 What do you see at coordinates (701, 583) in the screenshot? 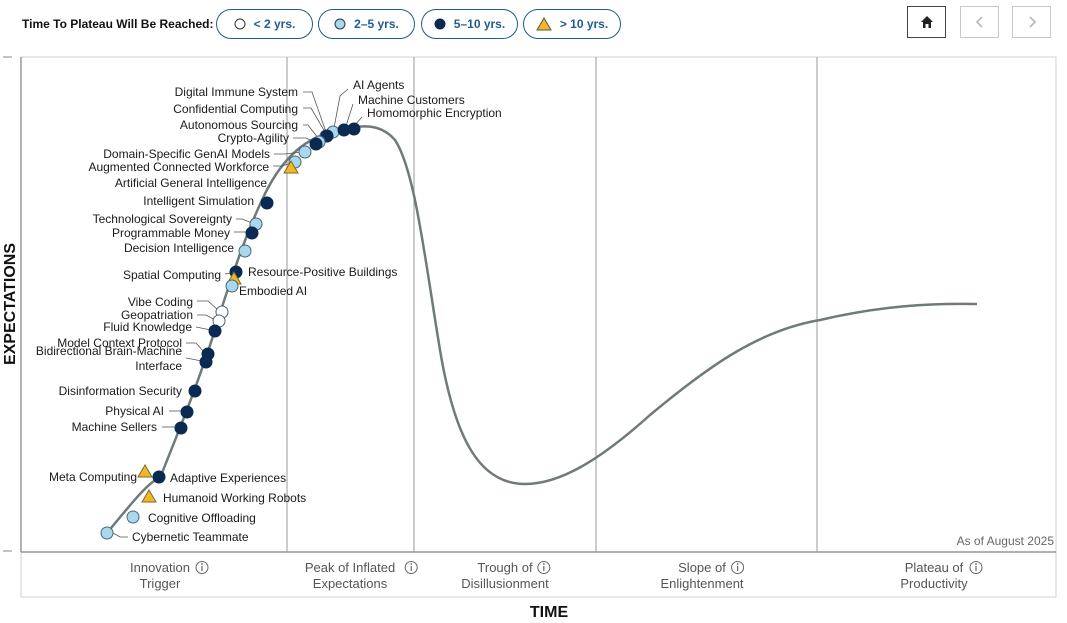
I see `phase-label: Enlightenment` at bounding box center [701, 583].